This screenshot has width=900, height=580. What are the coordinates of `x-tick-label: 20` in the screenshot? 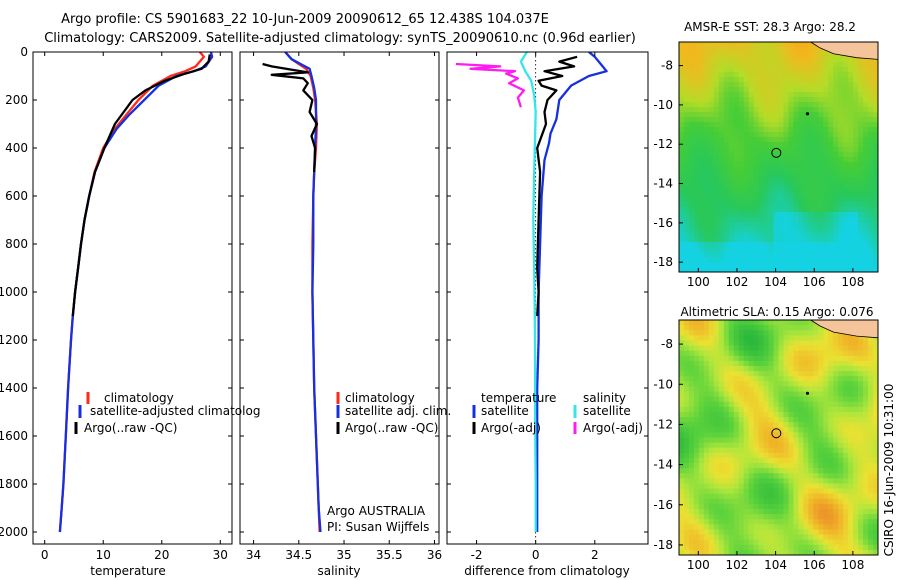 It's located at (161, 555).